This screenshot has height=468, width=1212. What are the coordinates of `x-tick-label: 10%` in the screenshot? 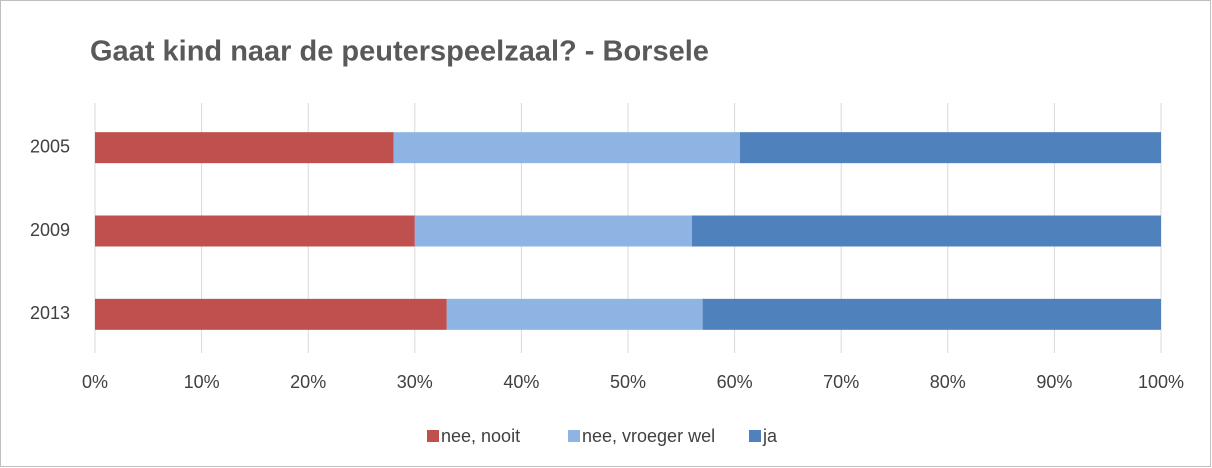 It's located at (202, 382).